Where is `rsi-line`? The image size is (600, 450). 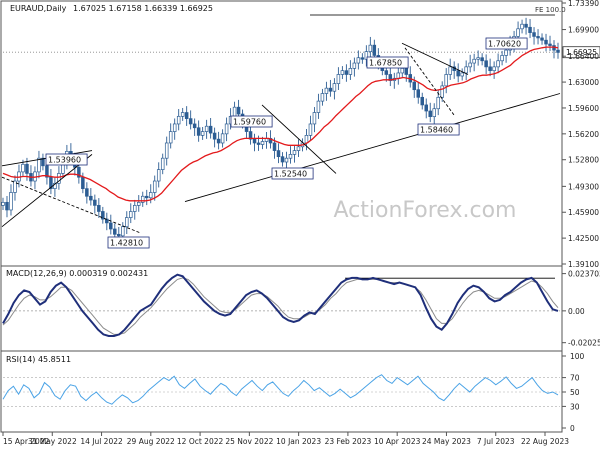
rsi-line is located at coordinates (280, 389).